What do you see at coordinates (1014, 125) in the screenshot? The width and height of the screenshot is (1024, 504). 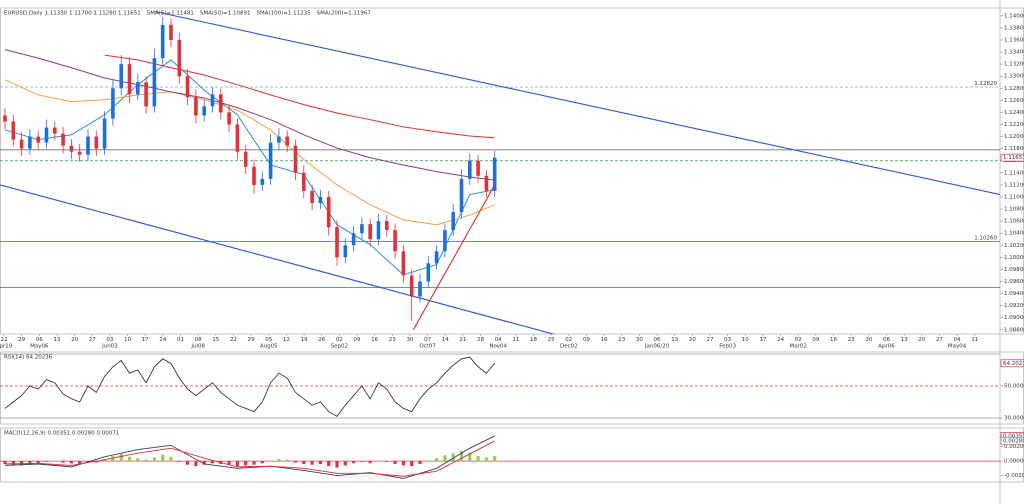 I see `y-tick-label: 1.12200` at bounding box center [1014, 125].